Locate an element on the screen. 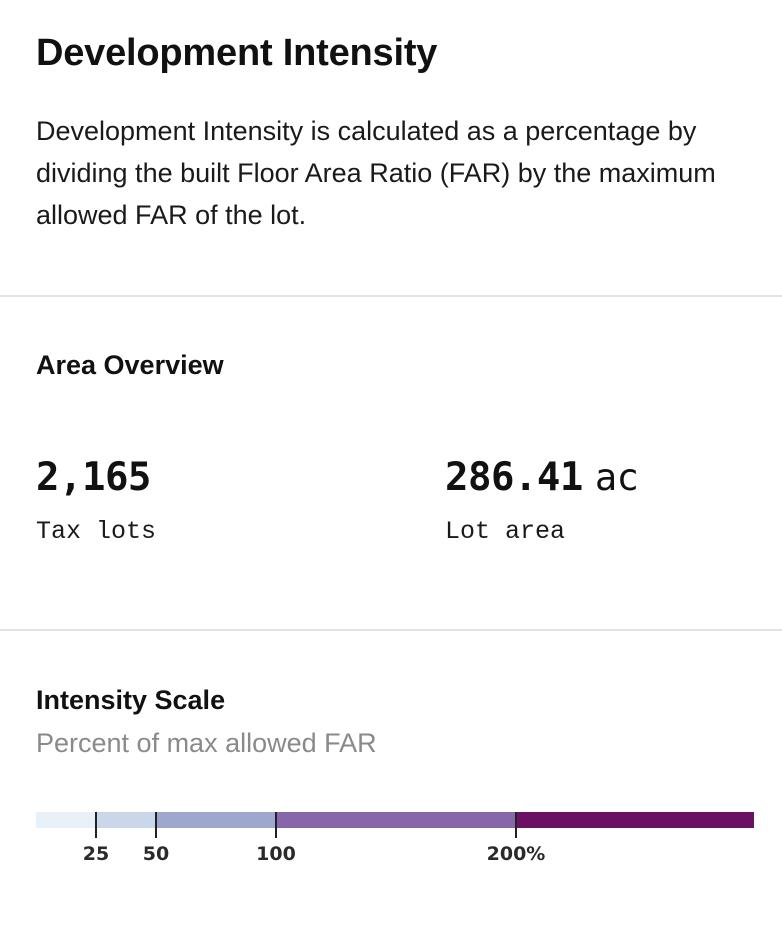 The height and width of the screenshot is (928, 782). scale-tick-label: 200% is located at coordinates (516, 854).